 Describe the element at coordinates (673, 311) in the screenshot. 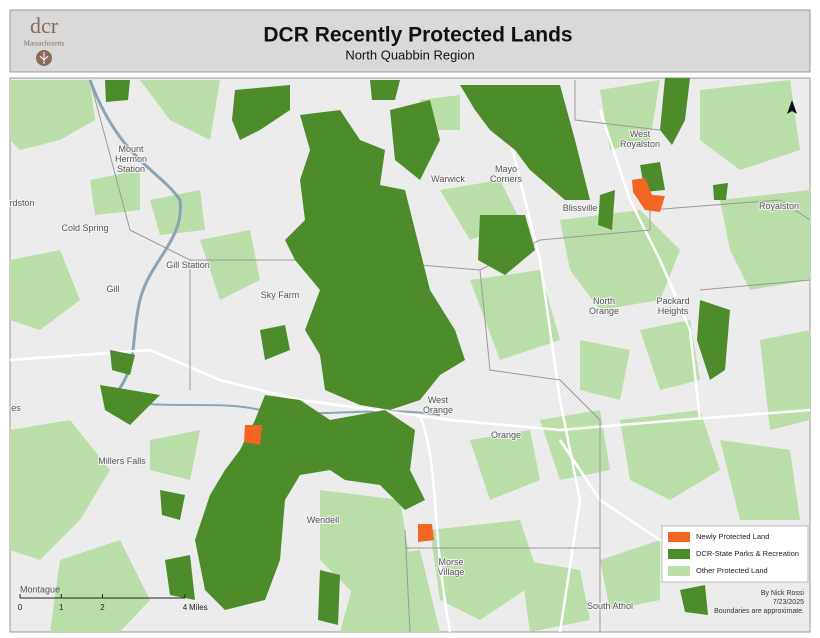

I see `place-label-line: Heights` at that location.